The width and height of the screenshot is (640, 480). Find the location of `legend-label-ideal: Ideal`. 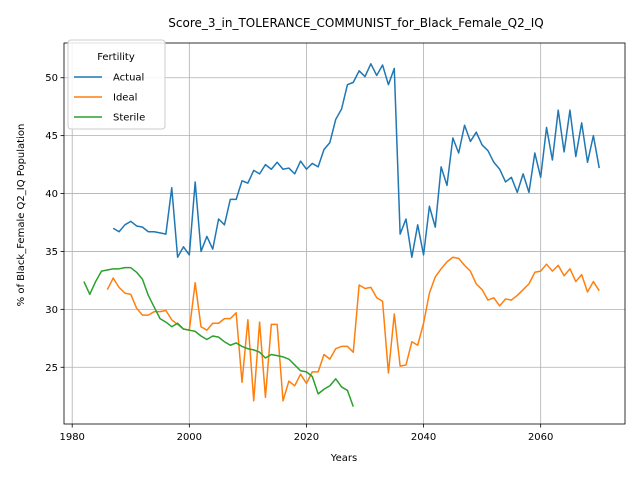

legend-label-ideal: Ideal is located at coordinates (125, 98).